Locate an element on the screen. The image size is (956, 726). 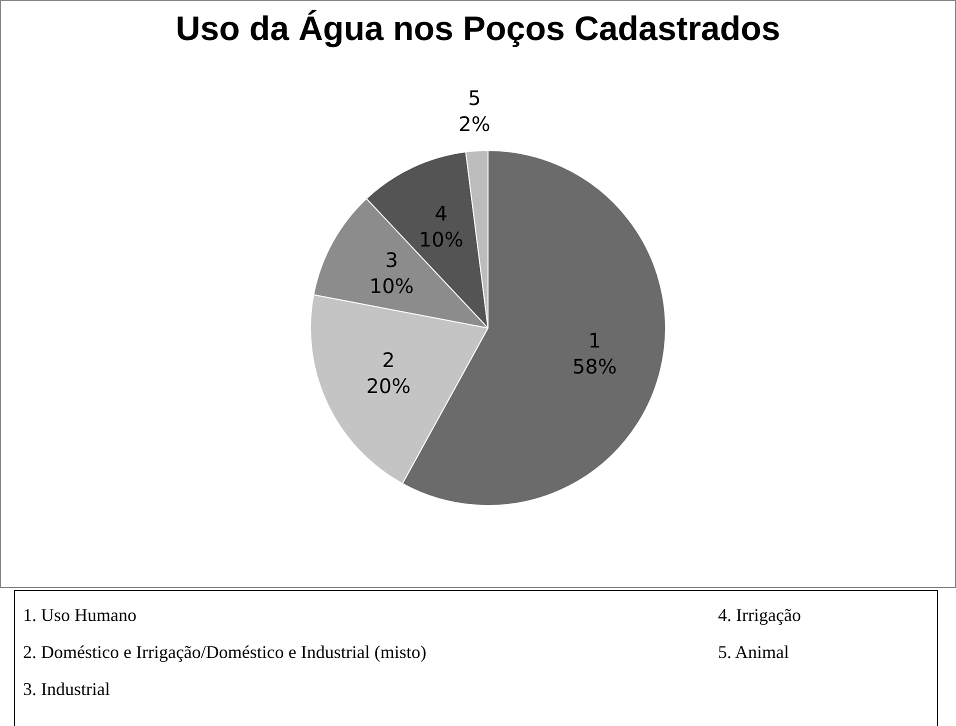
text: 4. Irrigação is located at coordinates (760, 615).